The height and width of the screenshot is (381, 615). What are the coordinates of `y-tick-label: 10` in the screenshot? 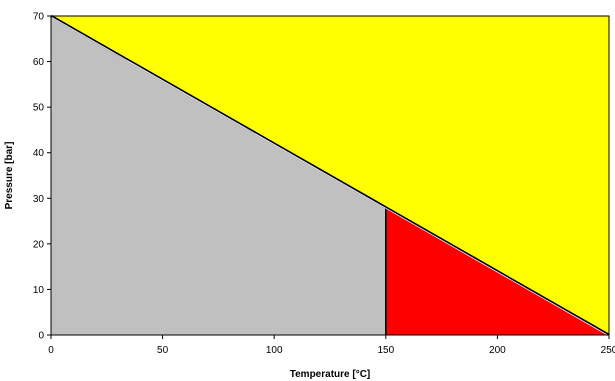 It's located at (39, 290).